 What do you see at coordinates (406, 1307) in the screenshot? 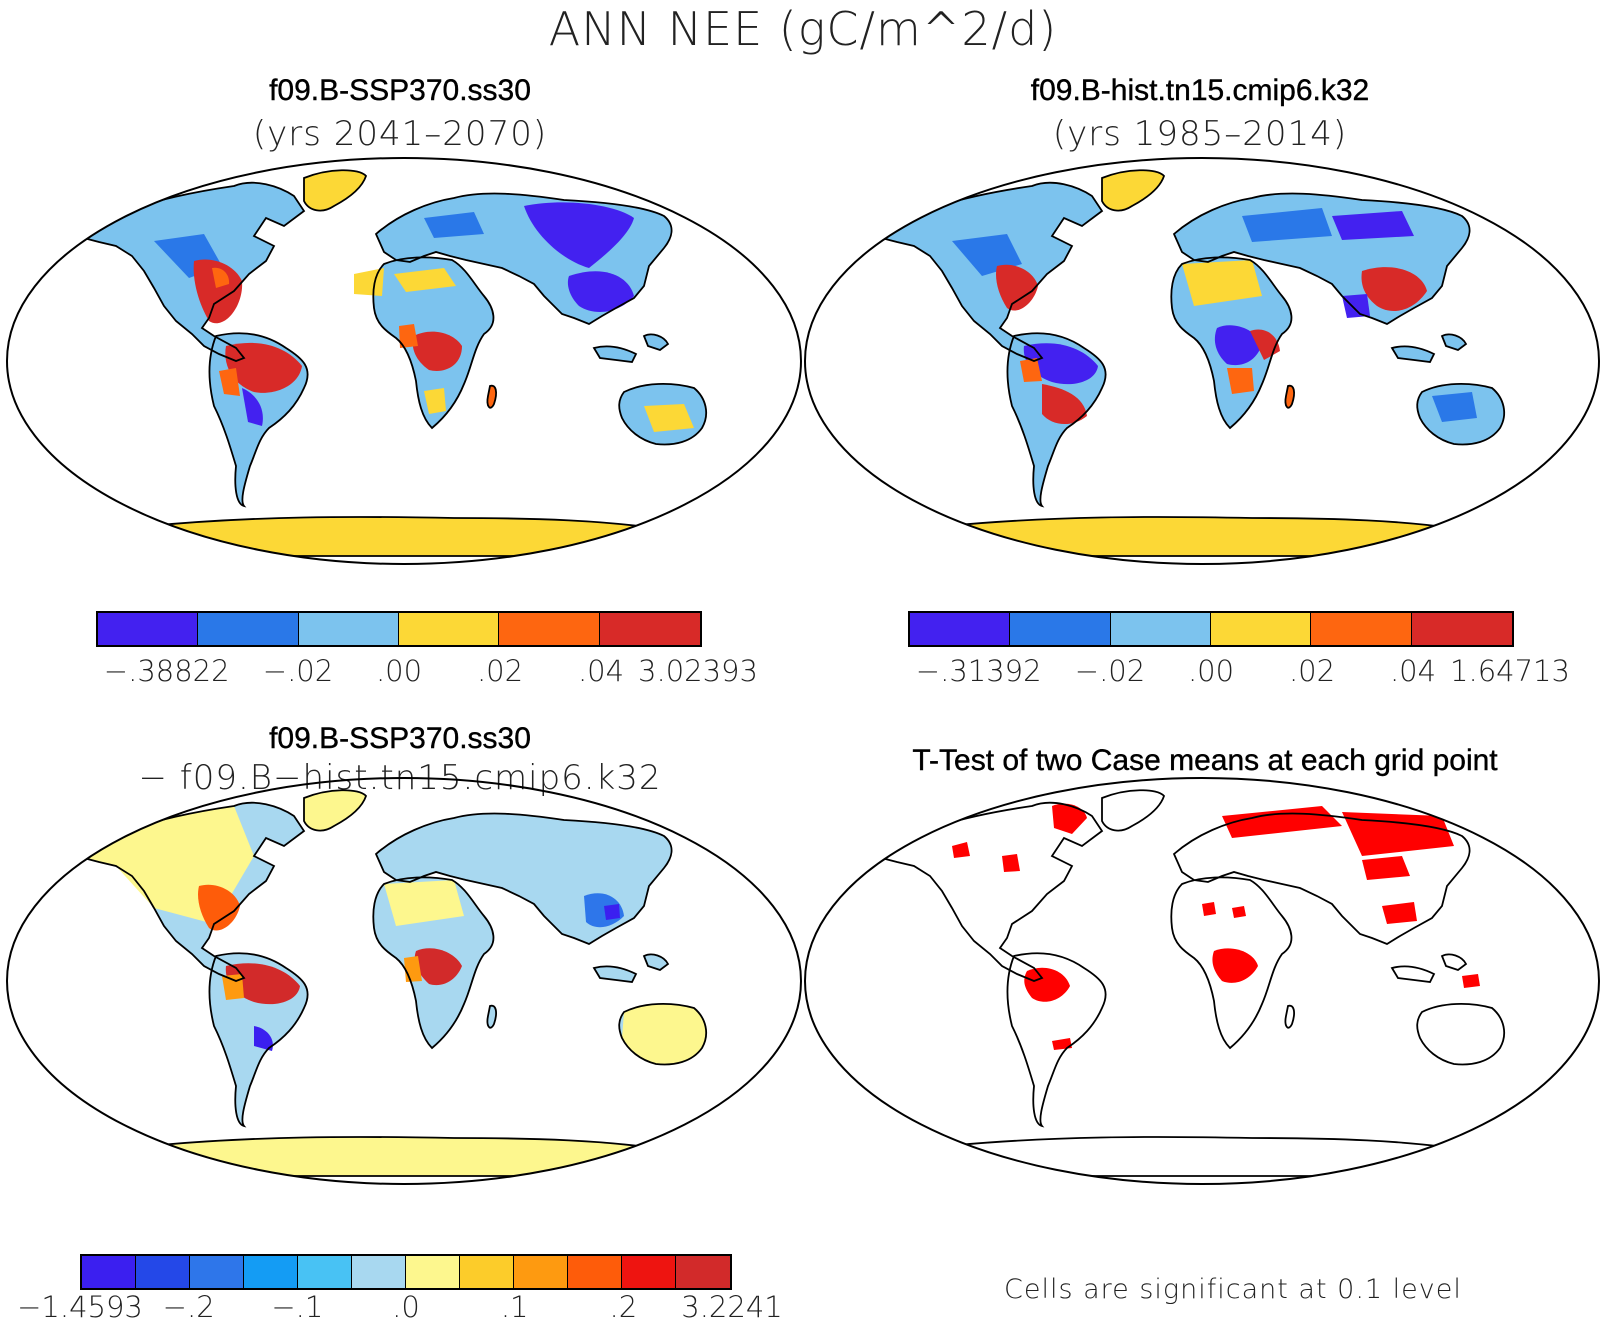
I see `colorbar-tick-label: .0` at bounding box center [406, 1307].